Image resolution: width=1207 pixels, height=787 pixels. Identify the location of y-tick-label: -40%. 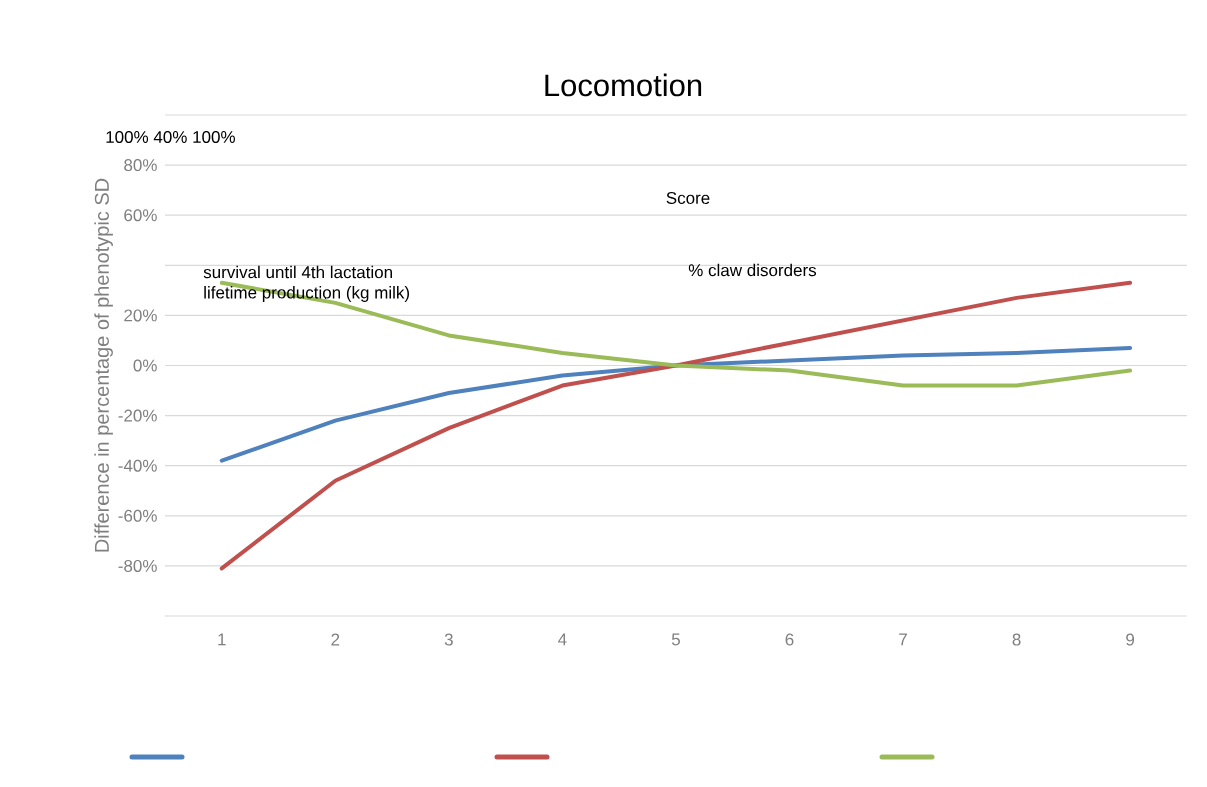
(137, 465).